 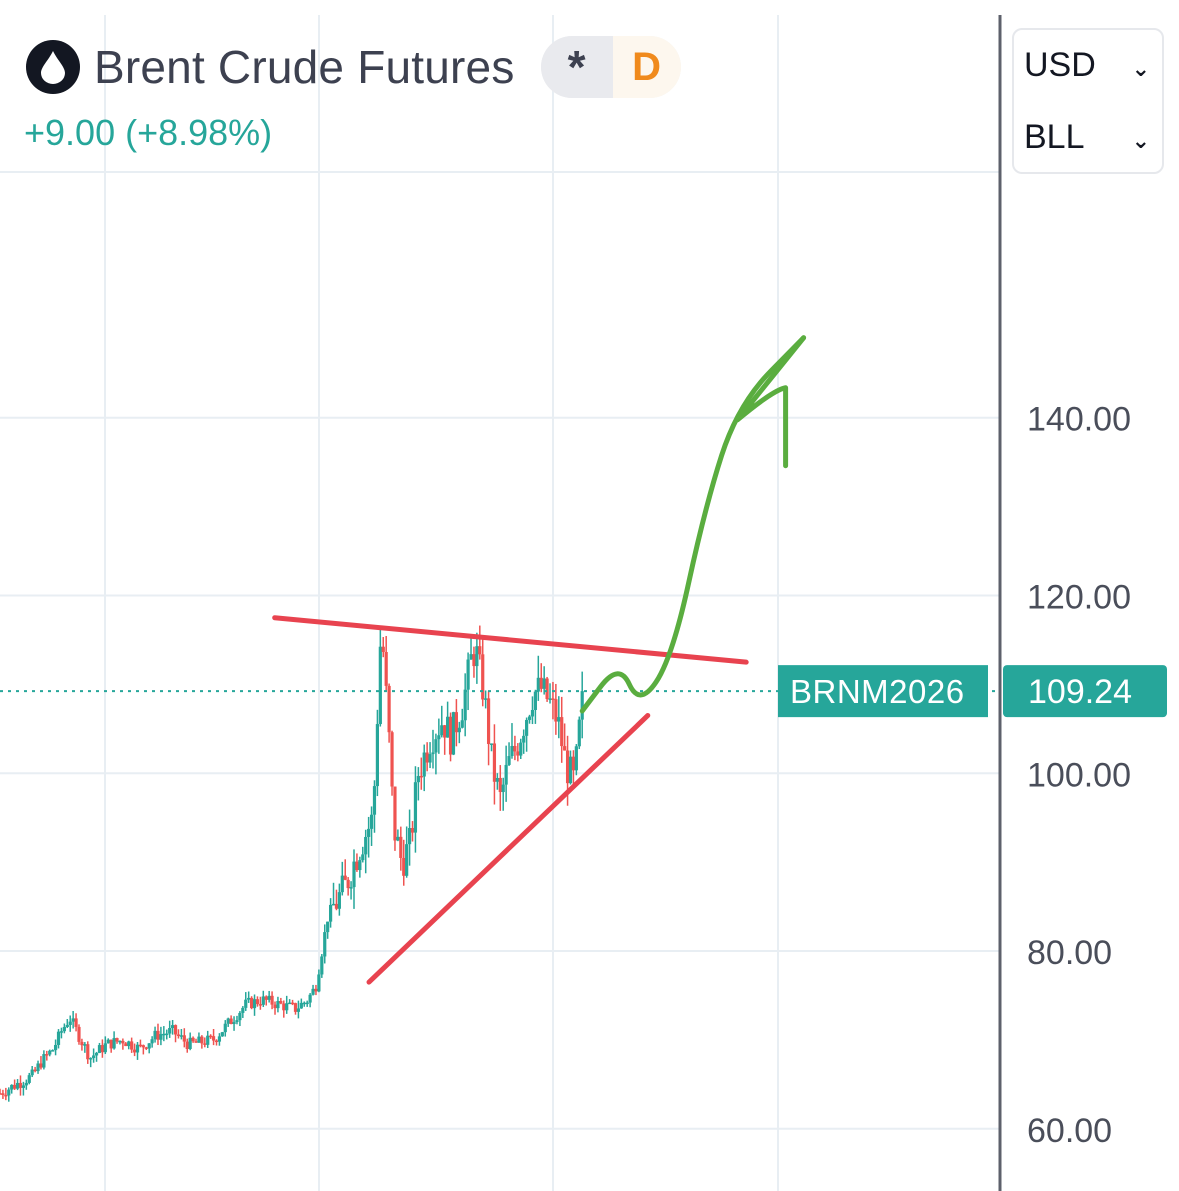 What do you see at coordinates (877, 691) in the screenshot?
I see `symbol-tag: BRNM2026` at bounding box center [877, 691].